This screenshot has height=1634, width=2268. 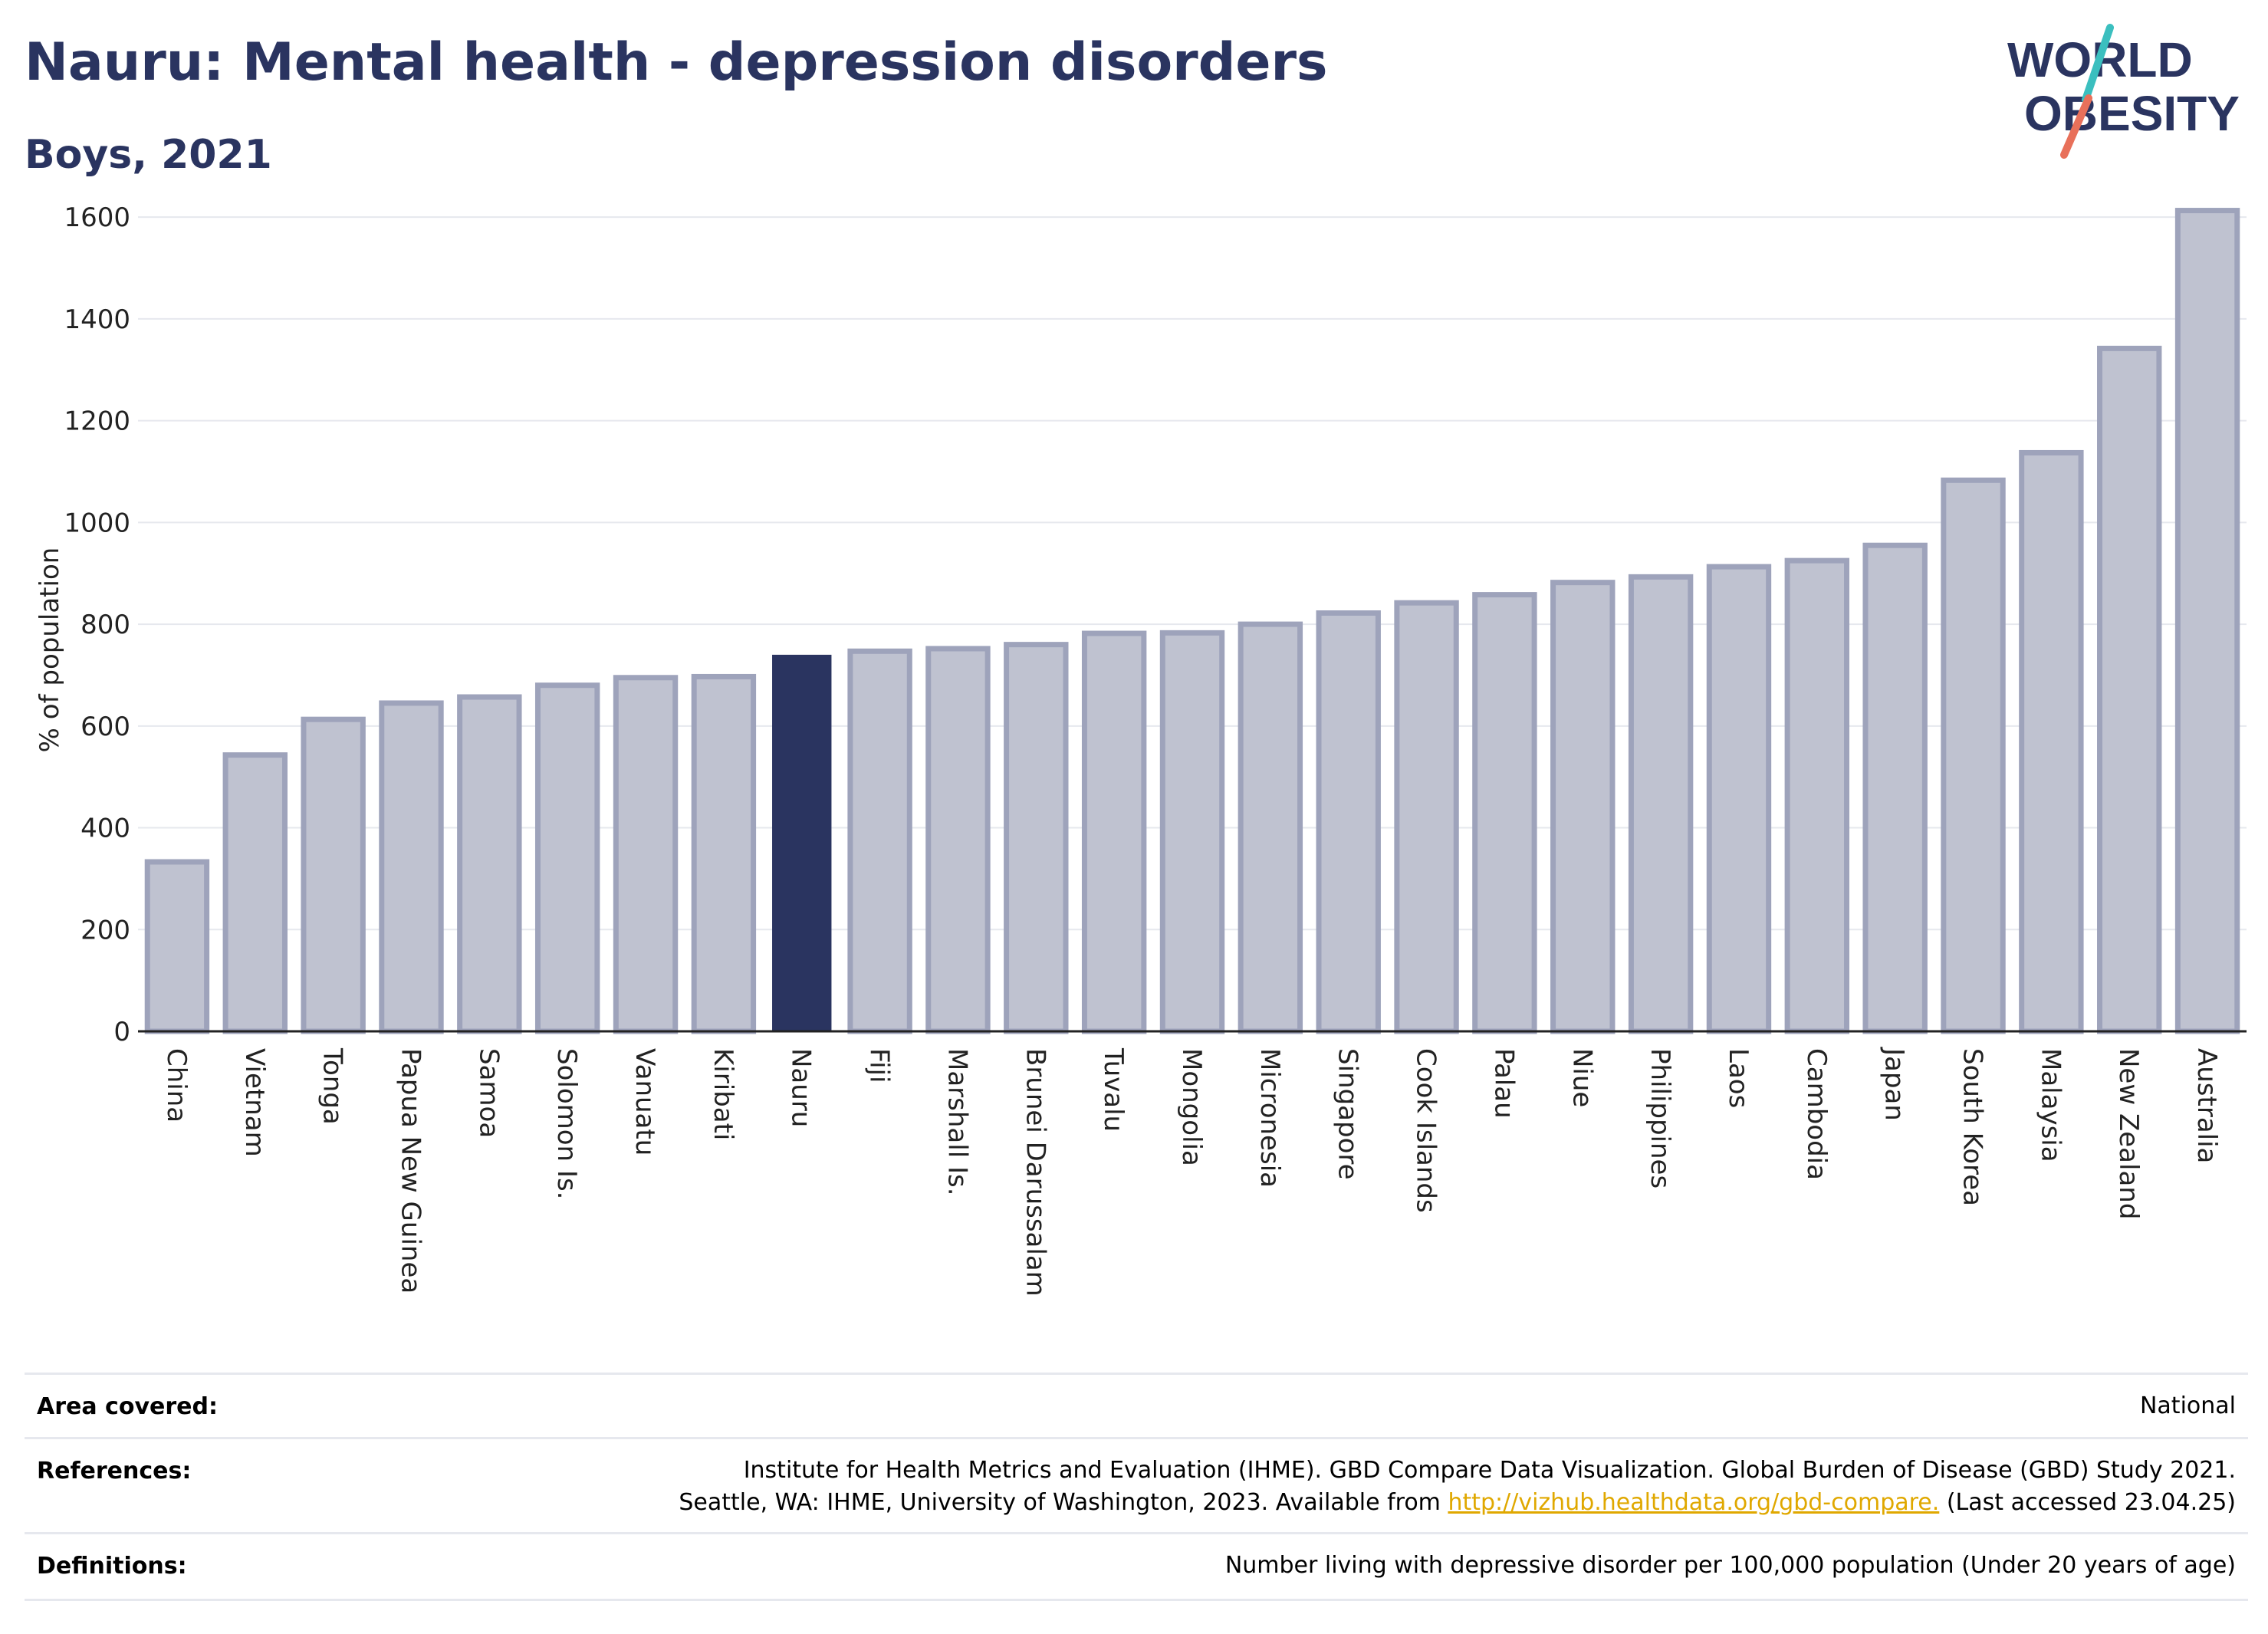 I want to click on y-tick-label: 0, so click(x=122, y=1032).